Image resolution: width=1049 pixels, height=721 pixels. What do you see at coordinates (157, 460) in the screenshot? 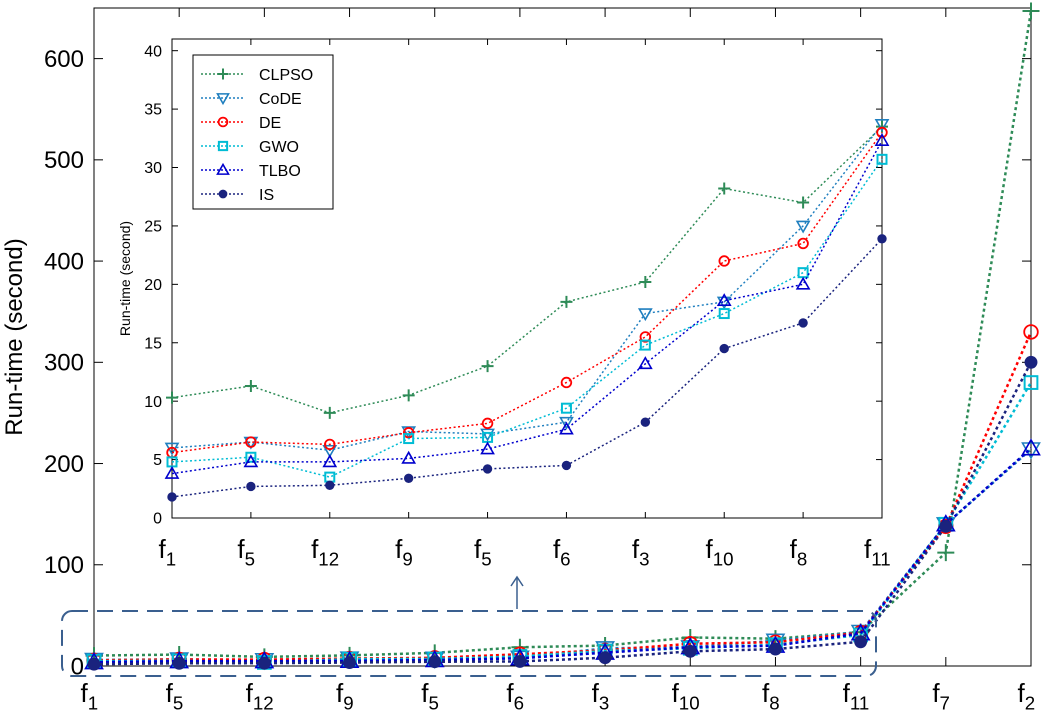
I see `y-tick-label: 5` at bounding box center [157, 460].